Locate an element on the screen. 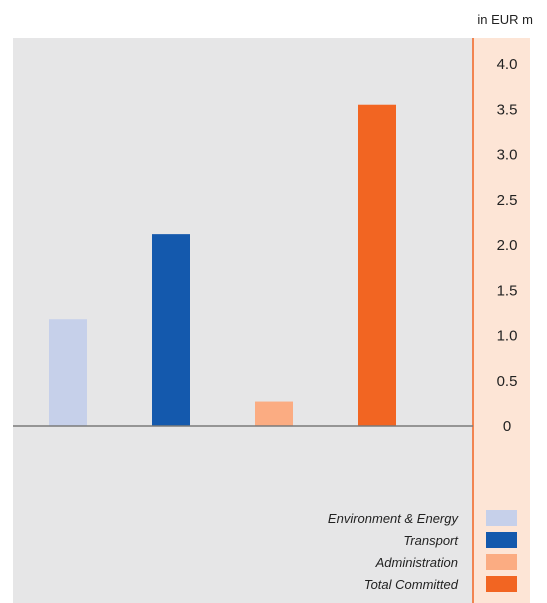  y-tick-labels: 4.0 3.5 3.0 2.5 2.0 1.5 1.0 0.5 0 is located at coordinates (507, 245).